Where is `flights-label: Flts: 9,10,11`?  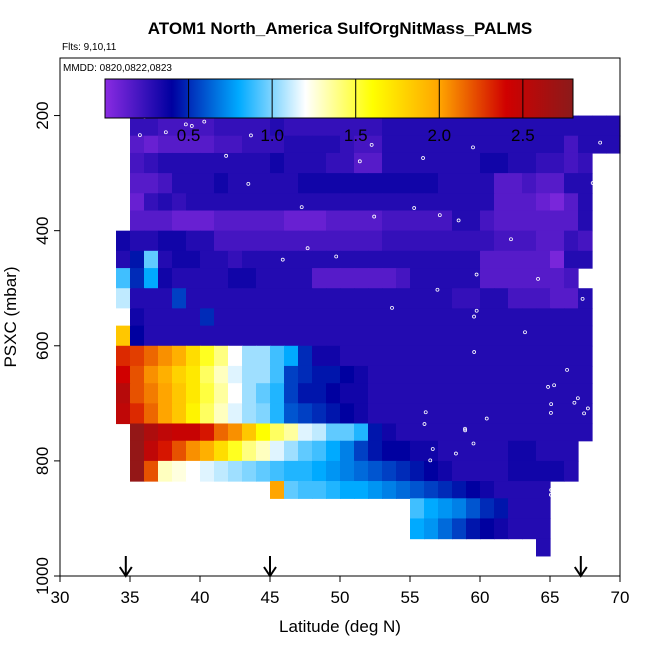
flights-label: Flts: 9,10,11 is located at coordinates (89, 47).